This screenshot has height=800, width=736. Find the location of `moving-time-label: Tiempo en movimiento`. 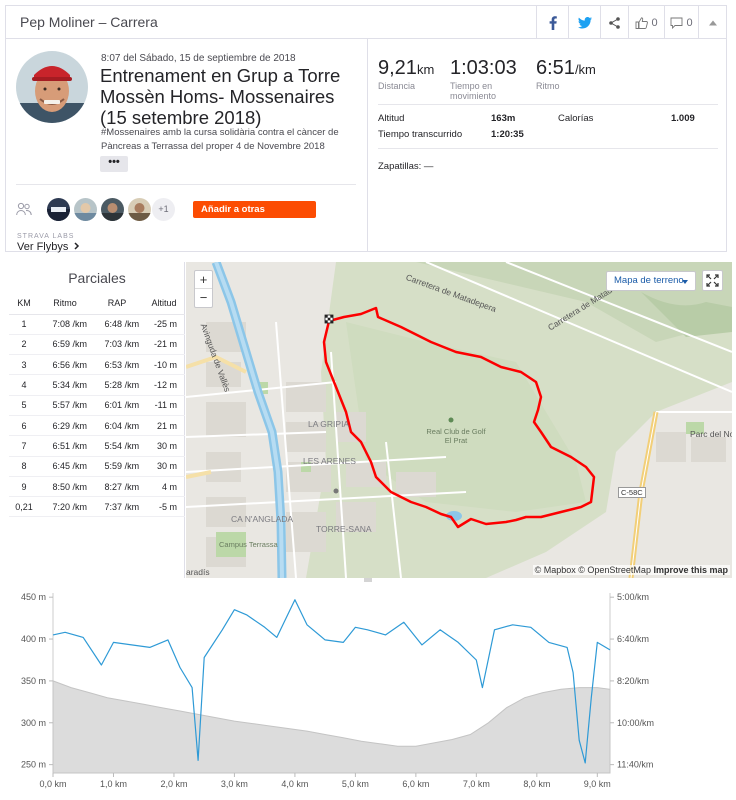

moving-time-label: Tiempo en movimiento is located at coordinates (473, 91).